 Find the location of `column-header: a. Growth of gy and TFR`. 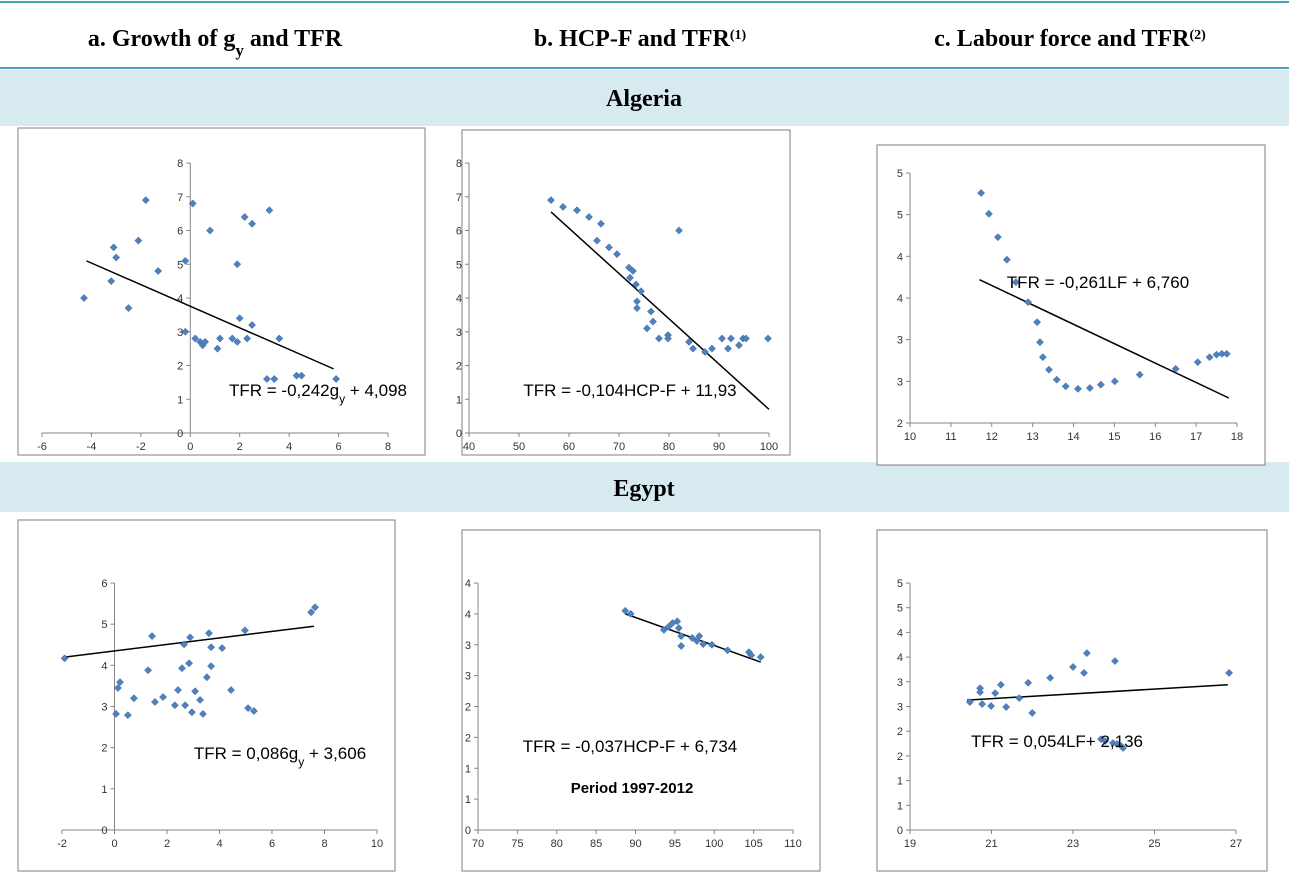

column-header: a. Growth of gy and TFR is located at coordinates (215, 43).